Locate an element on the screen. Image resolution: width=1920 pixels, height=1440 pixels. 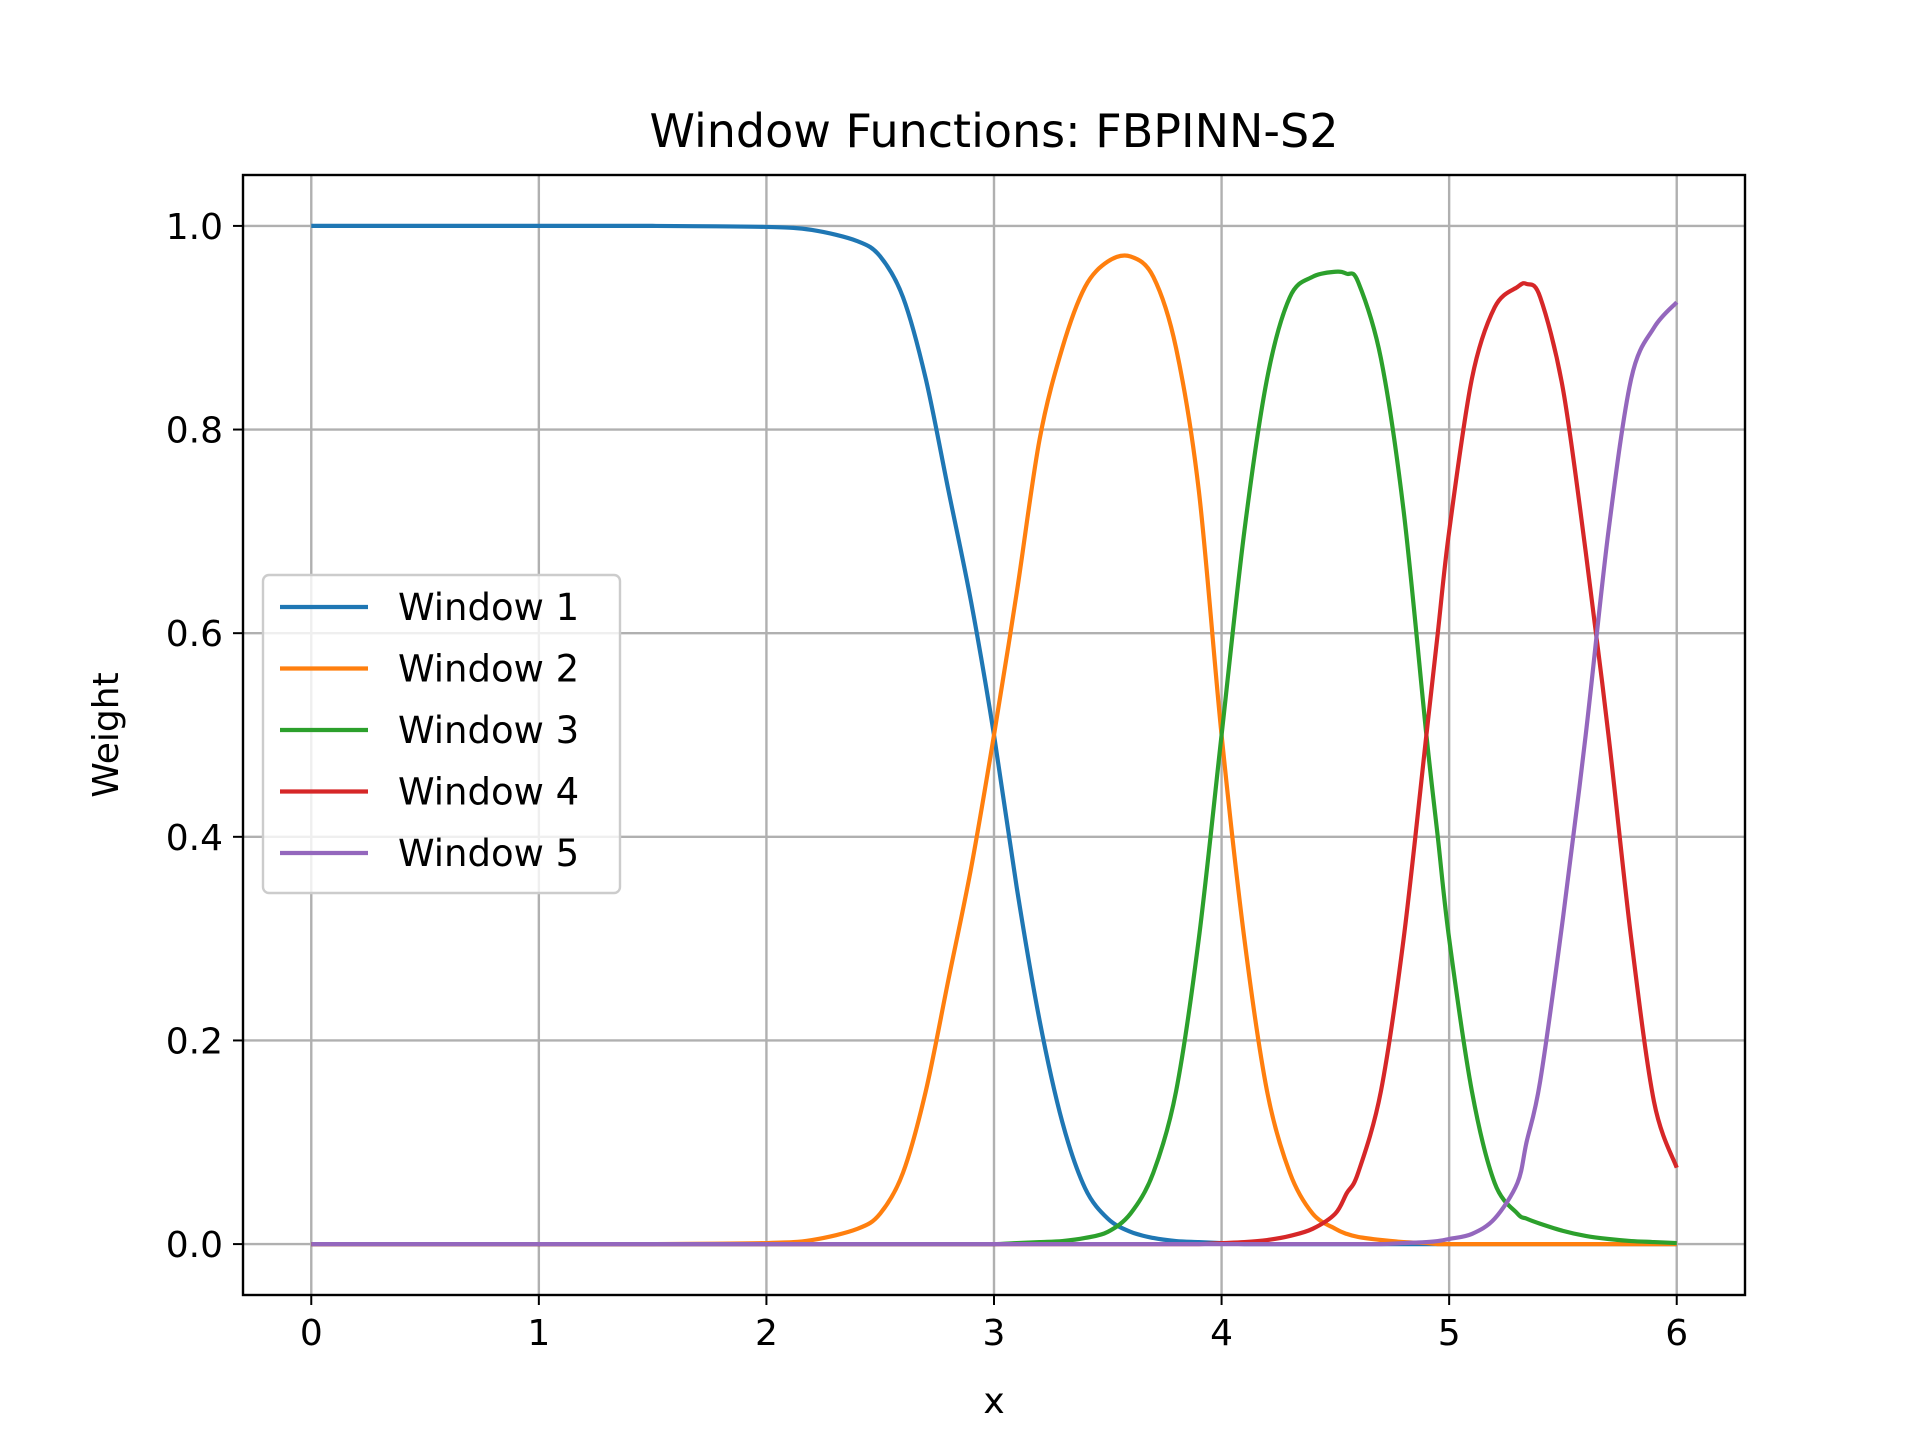
y-tick-label: 0.0 is located at coordinates (194, 1245).